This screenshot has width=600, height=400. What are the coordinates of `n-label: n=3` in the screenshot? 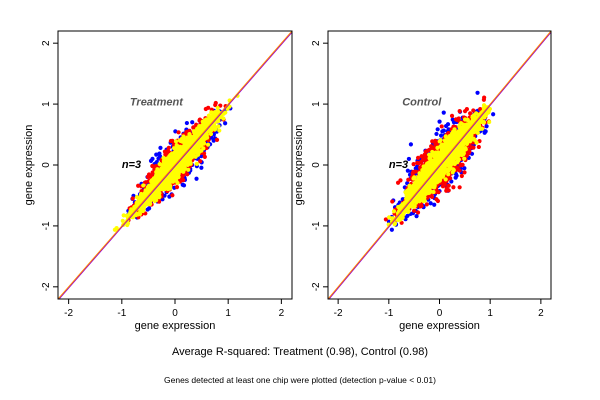 It's located at (131, 165).